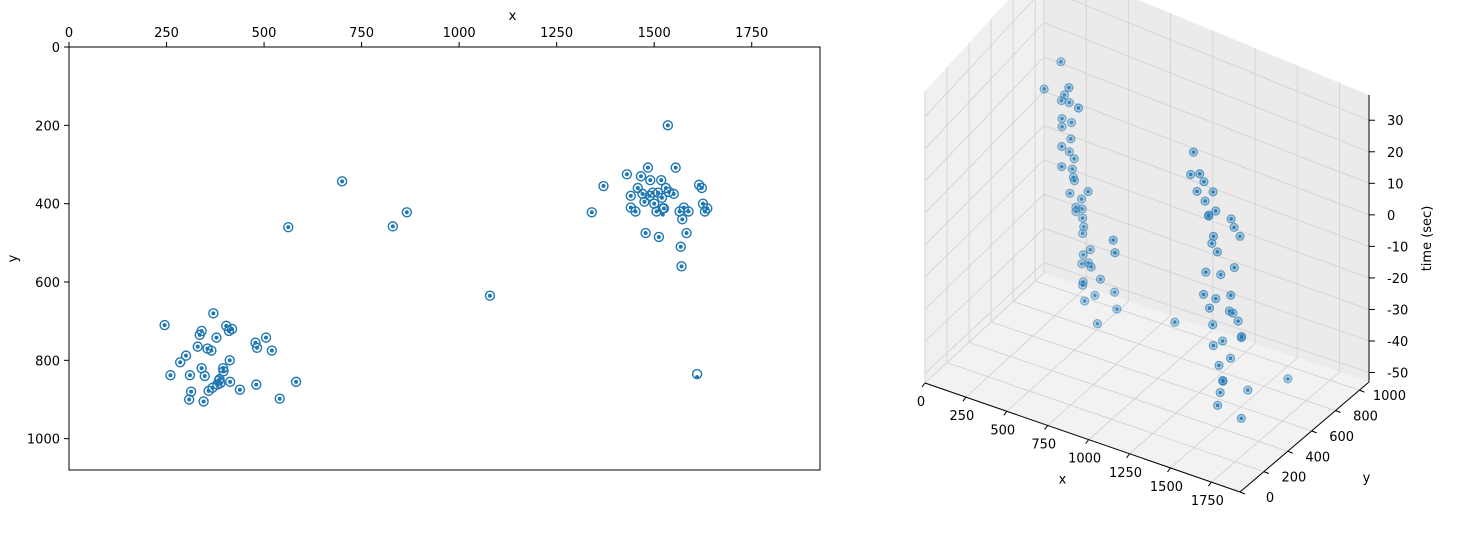 The image size is (1460, 538). I want to click on y-axis-label: y, so click(1367, 478).